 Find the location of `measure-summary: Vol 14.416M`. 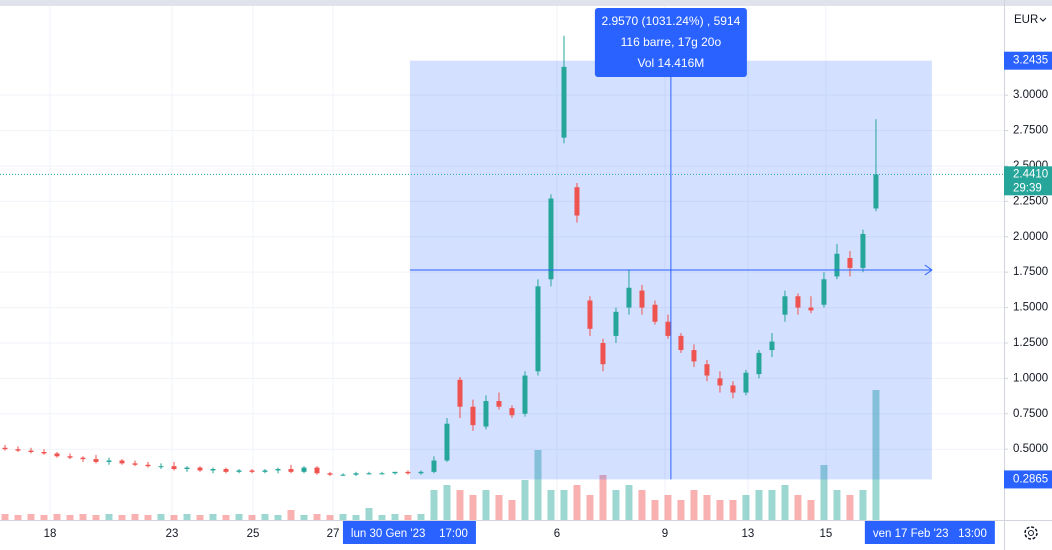

measure-summary: Vol 14.416M is located at coordinates (671, 63).